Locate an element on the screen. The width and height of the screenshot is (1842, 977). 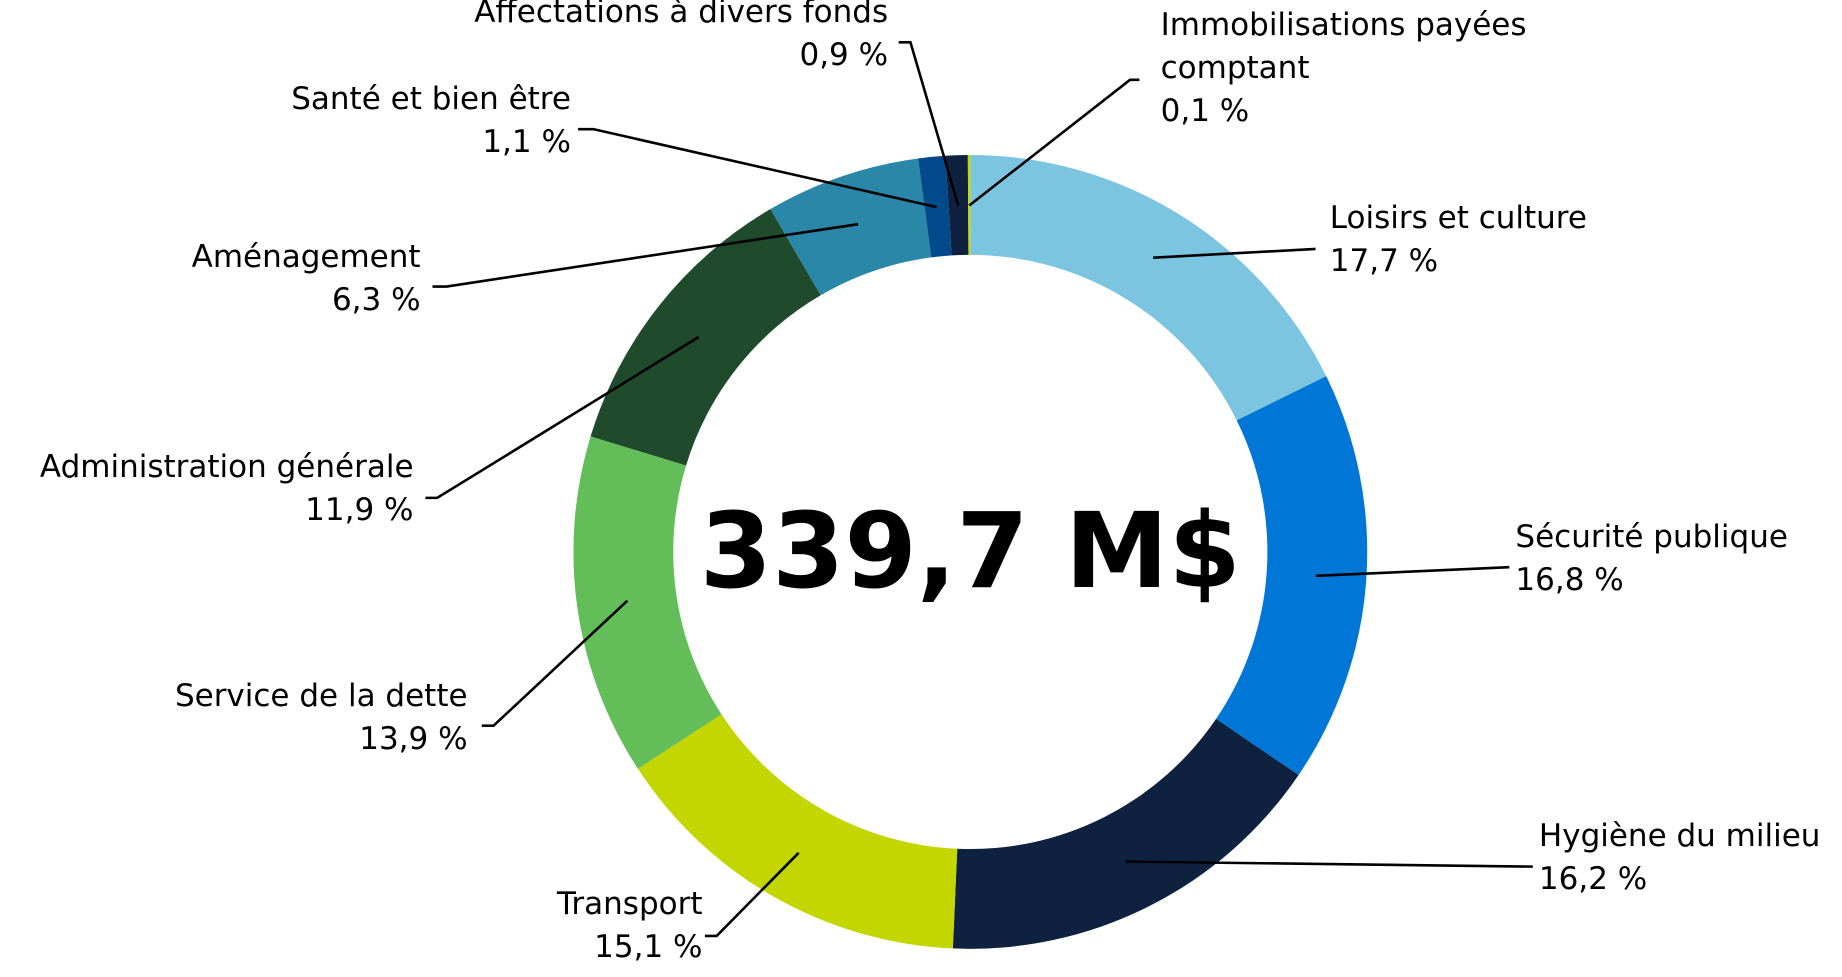
category-label: Service de la dette is located at coordinates (321, 696).